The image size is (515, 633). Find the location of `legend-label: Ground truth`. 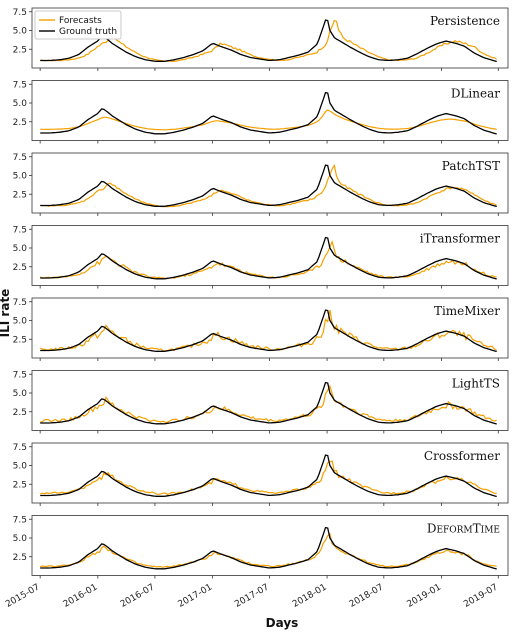

legend-label: Ground truth is located at coordinates (88, 32).